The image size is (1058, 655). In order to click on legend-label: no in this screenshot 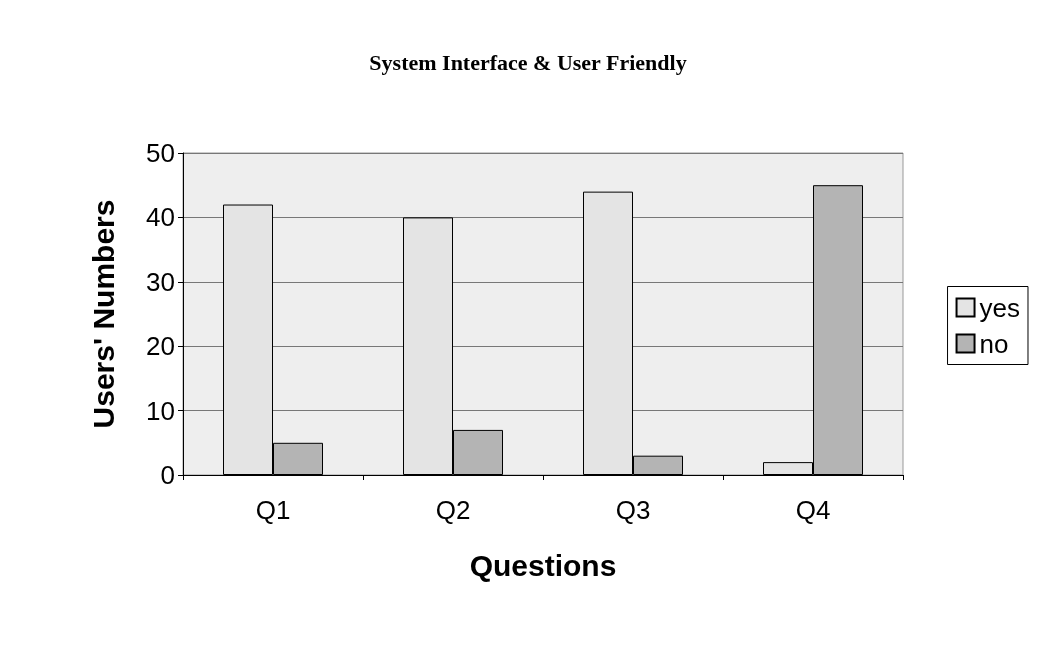, I will do `click(994, 343)`.